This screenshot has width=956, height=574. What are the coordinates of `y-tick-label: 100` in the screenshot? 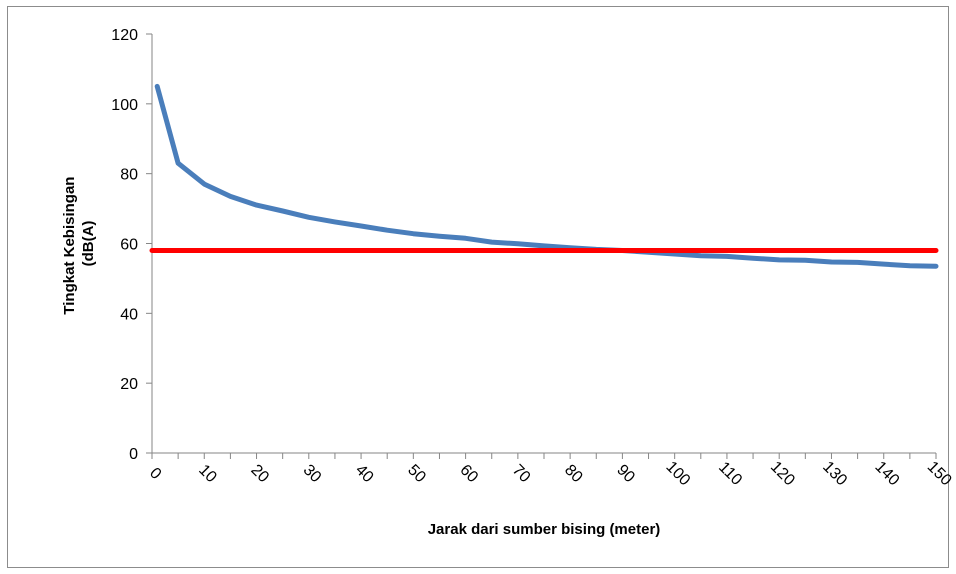 It's located at (124, 105).